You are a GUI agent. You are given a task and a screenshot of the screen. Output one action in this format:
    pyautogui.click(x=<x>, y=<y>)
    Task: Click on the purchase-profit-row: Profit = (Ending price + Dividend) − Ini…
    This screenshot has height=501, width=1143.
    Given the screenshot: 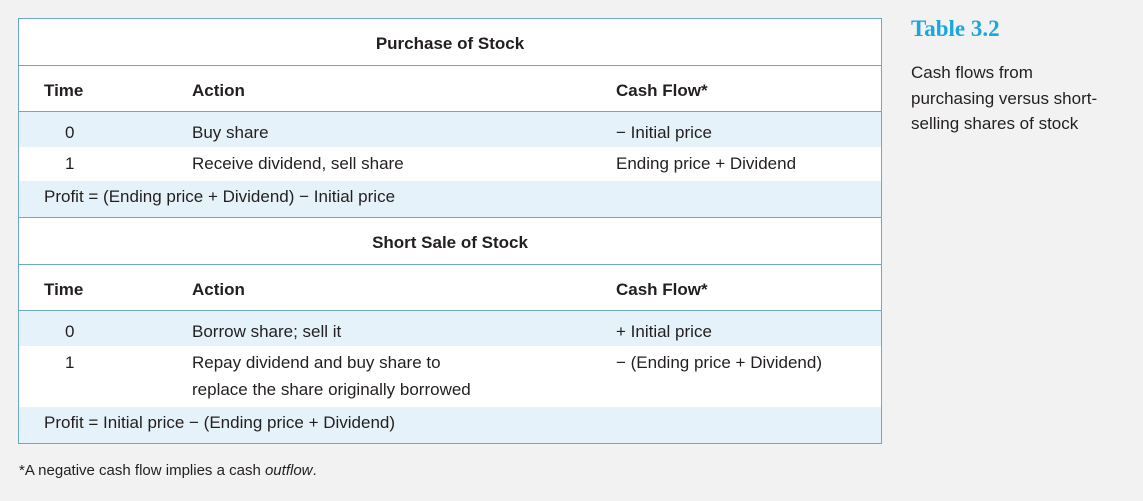 What is the action you would take?
    pyautogui.click(x=450, y=199)
    